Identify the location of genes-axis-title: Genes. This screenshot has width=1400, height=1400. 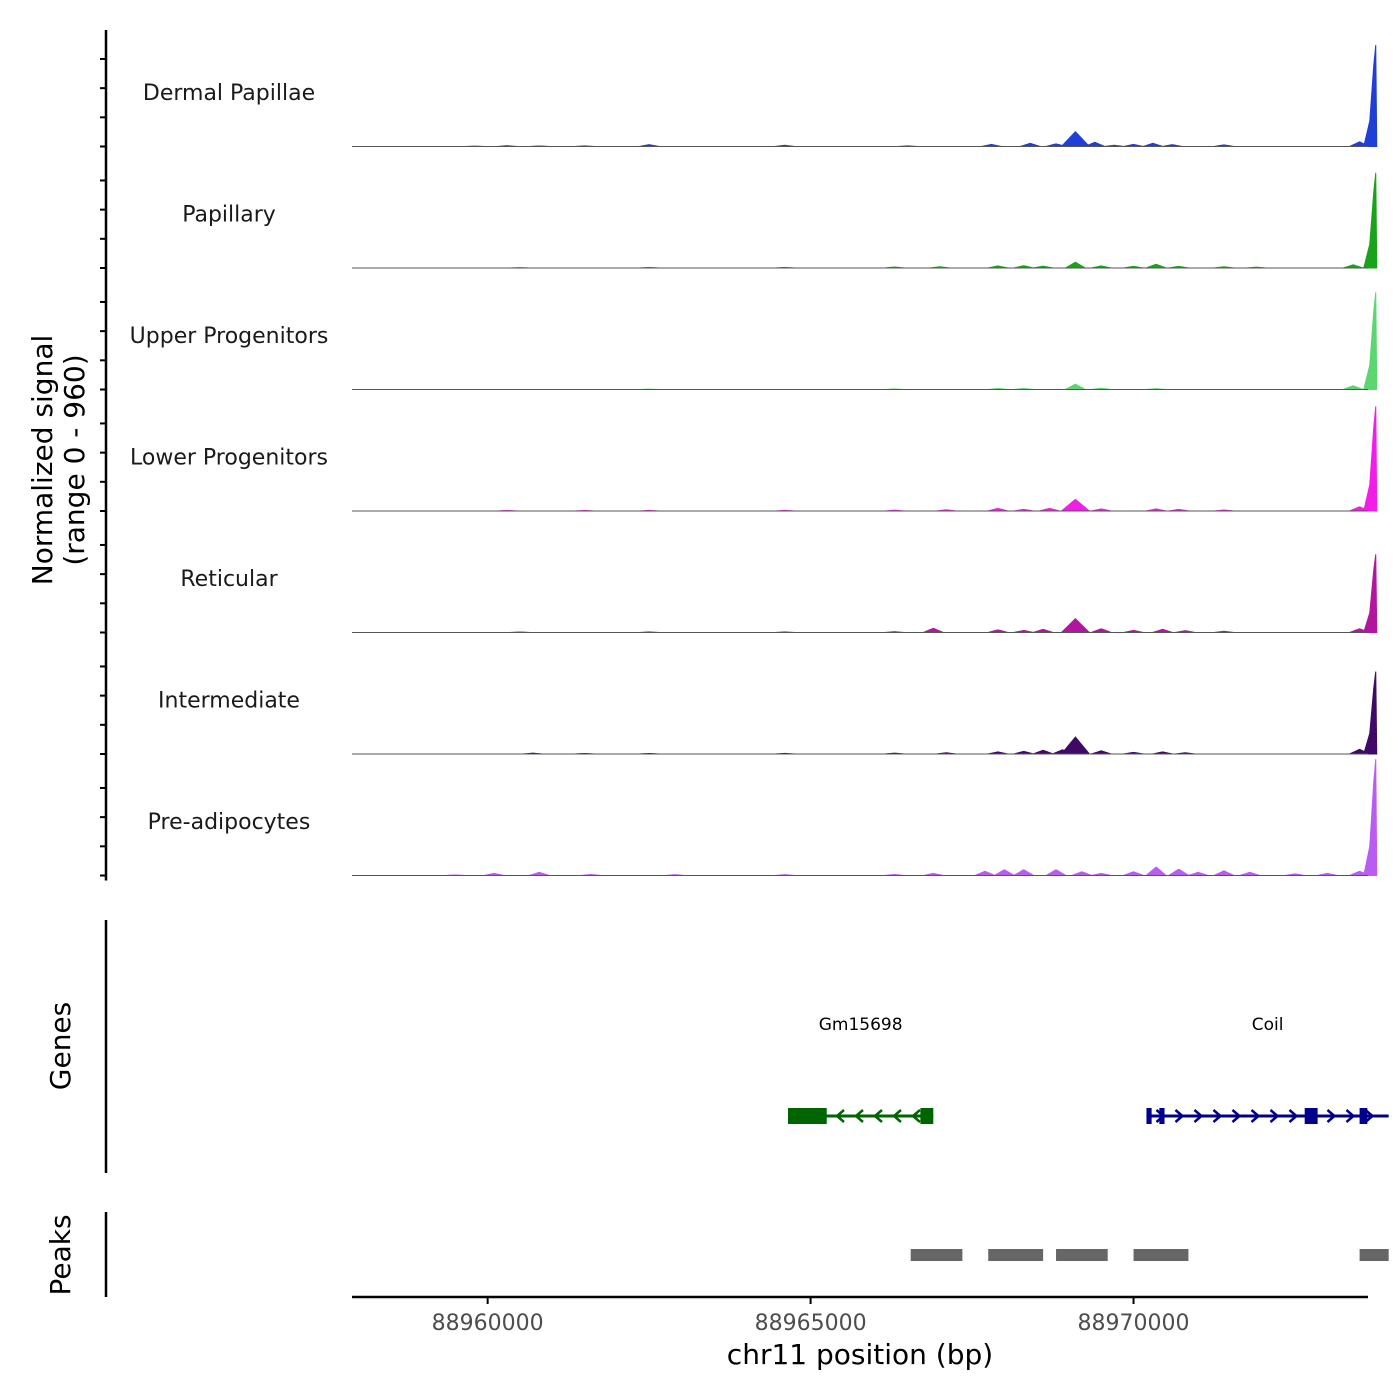
(60, 1046).